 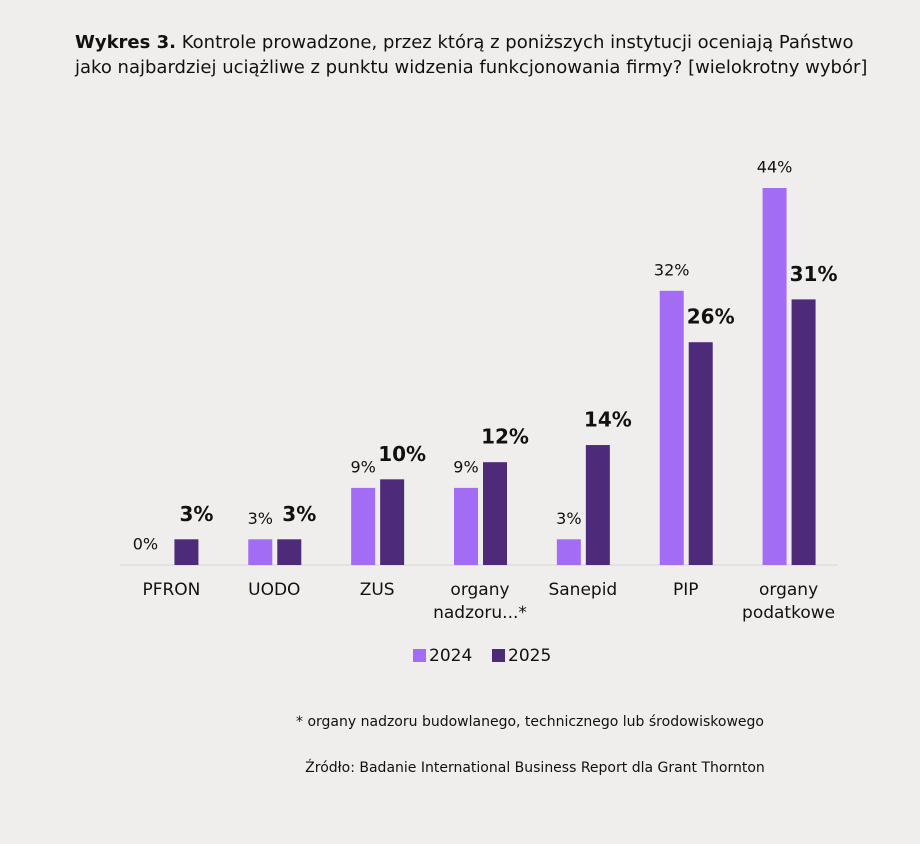 What do you see at coordinates (529, 656) in the screenshot?
I see `legend-label: 2025` at bounding box center [529, 656].